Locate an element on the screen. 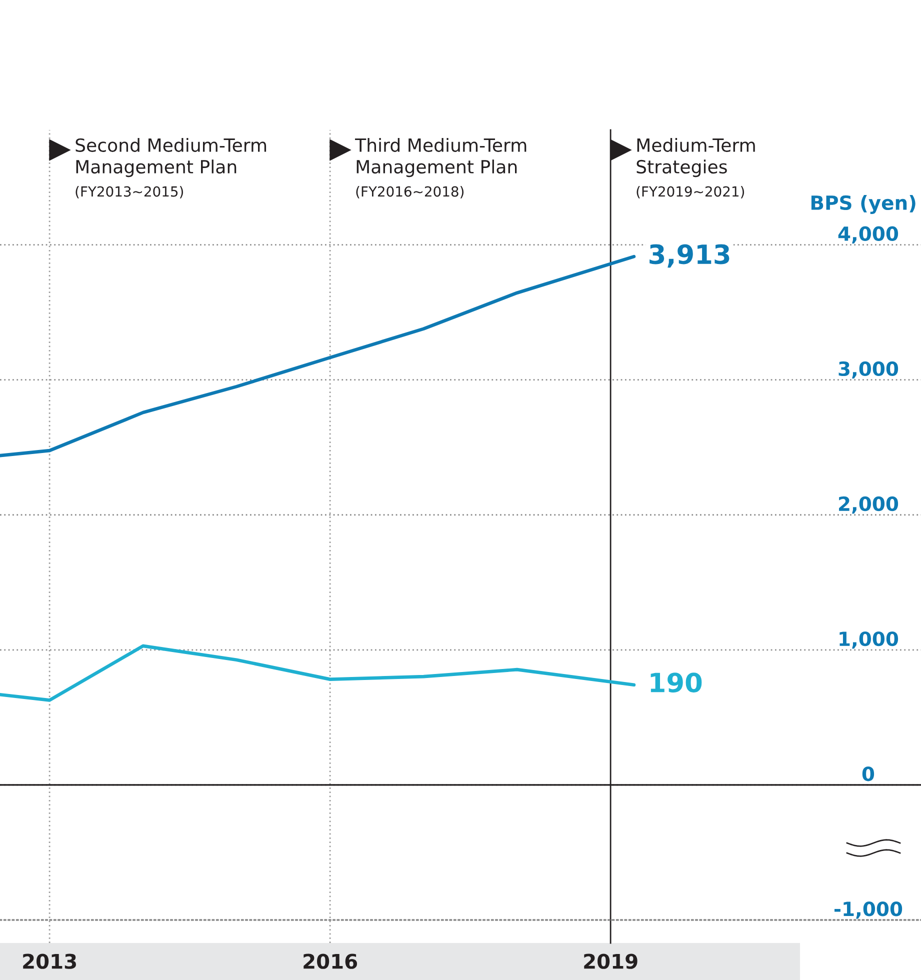  y-tick-label: 3,000 is located at coordinates (868, 370).